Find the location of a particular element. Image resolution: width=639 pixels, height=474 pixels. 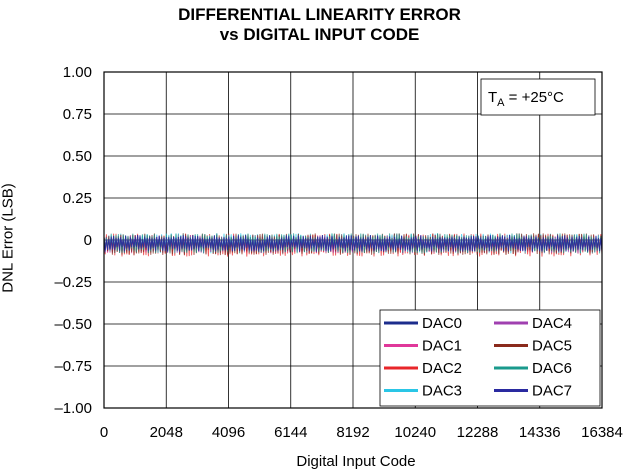

legend-label-dac7: DAC7 is located at coordinates (552, 391).